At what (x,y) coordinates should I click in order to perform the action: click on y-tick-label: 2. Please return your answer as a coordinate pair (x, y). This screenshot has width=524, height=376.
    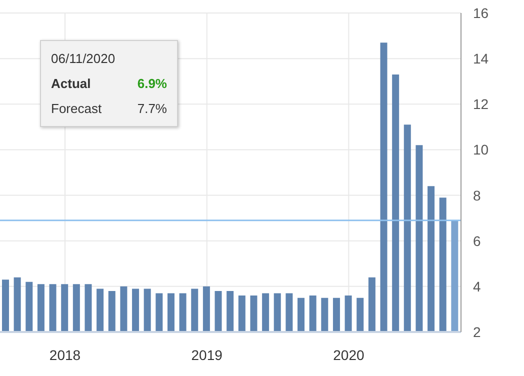
    Looking at the image, I should click on (477, 332).